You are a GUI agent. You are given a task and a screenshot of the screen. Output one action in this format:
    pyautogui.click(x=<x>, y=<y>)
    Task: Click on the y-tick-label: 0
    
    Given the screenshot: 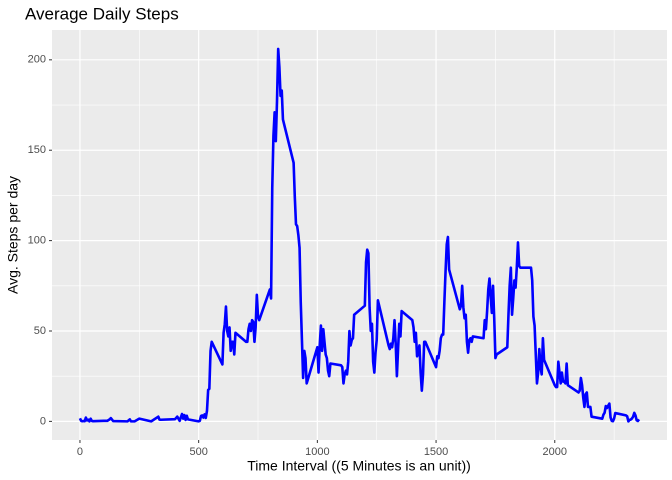 What is the action you would take?
    pyautogui.click(x=43, y=421)
    